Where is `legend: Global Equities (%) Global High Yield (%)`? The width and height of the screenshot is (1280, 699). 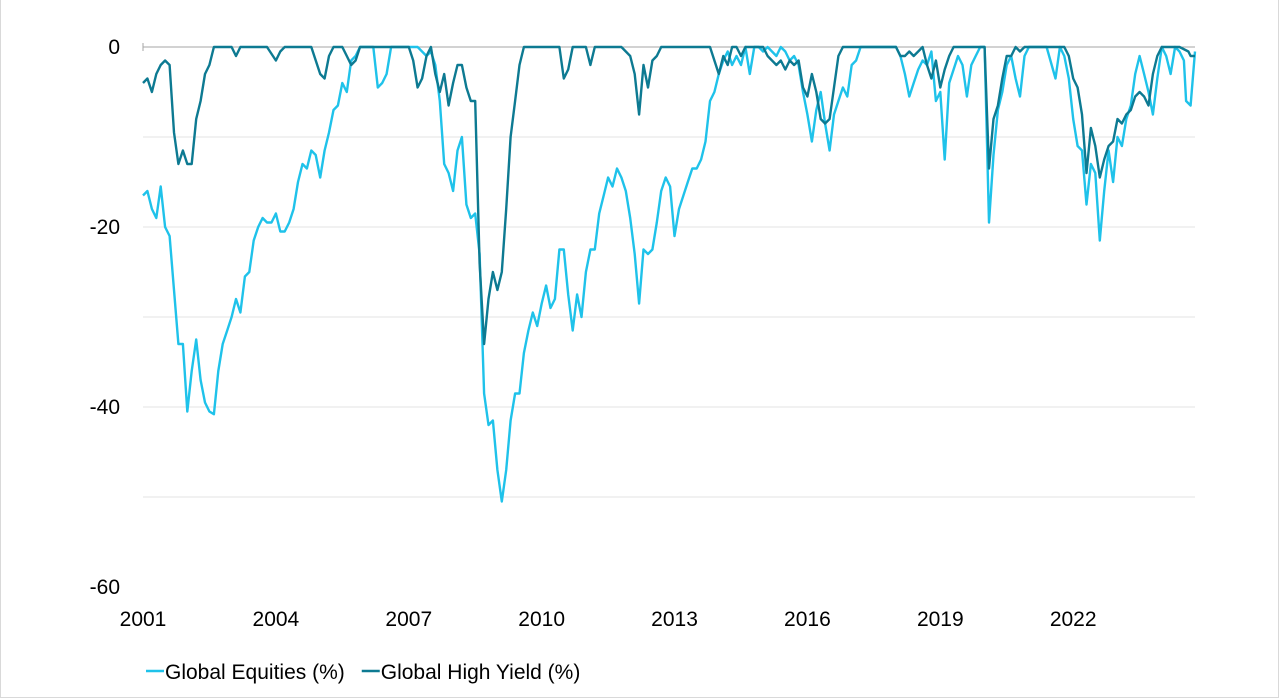
legend: Global Equities (%) Global High Yield (%) is located at coordinates (363, 672).